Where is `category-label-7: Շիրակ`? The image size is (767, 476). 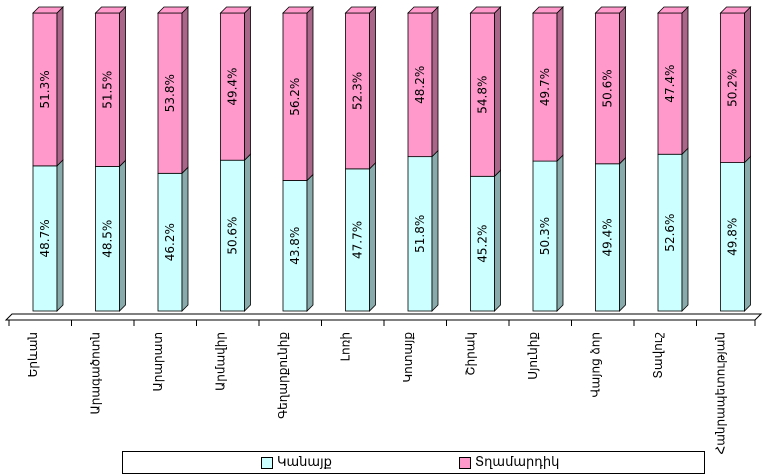 category-label-7: Շիրակ is located at coordinates (471, 354).